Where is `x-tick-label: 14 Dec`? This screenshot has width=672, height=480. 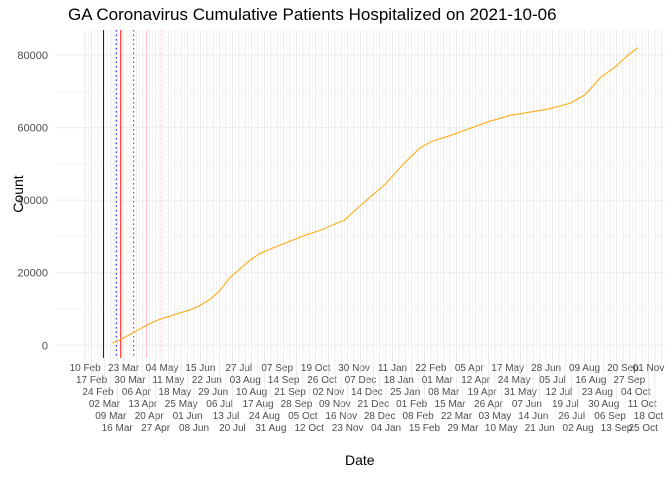
x-tick-label: 14 Dec is located at coordinates (367, 392).